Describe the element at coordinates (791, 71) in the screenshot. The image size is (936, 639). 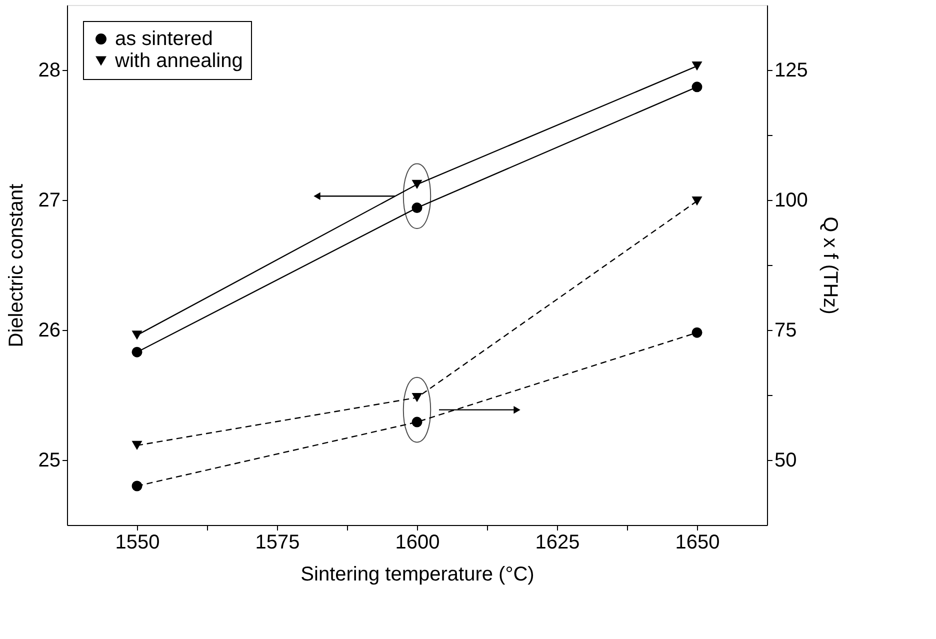
I see `y2-tick-label: 125` at that location.